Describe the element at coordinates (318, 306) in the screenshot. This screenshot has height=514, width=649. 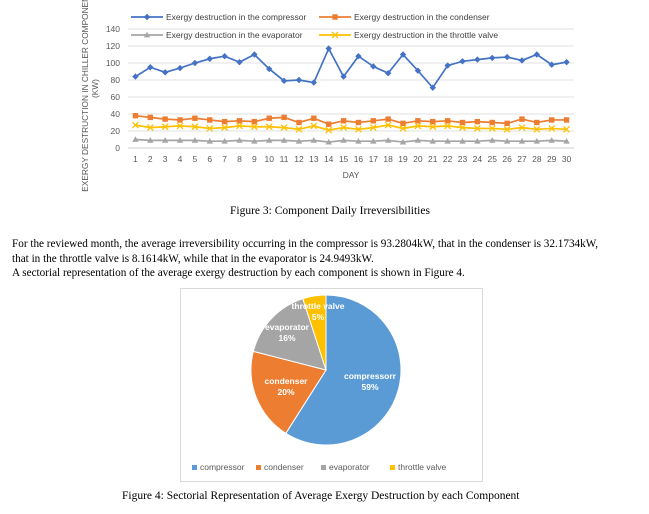
I see `slice-label: throttle valve` at that location.